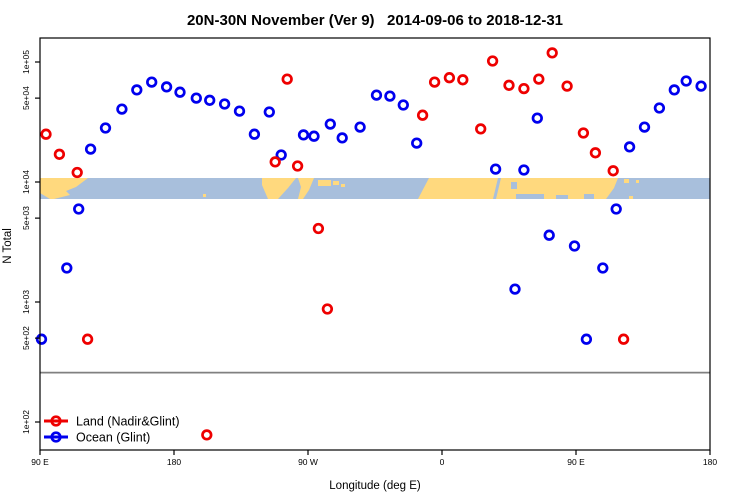  I want to click on legend: Land (Nadir&Glint) Ocean (Glint), so click(112, 430).